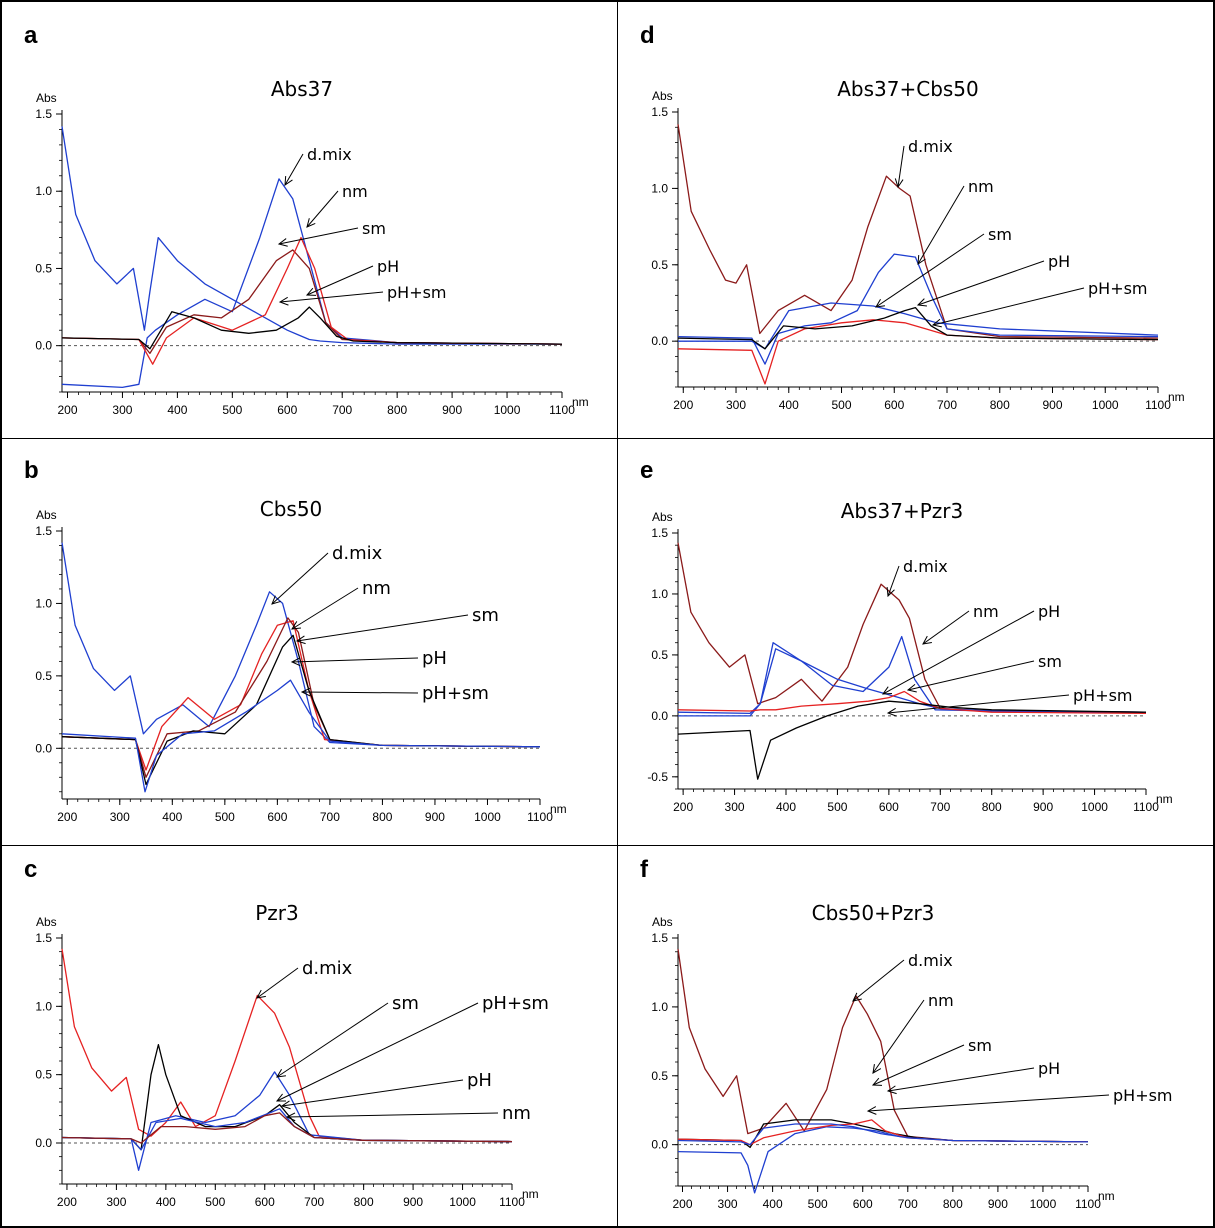  I want to click on annotation-label: pH+sm, so click(1143, 1095).